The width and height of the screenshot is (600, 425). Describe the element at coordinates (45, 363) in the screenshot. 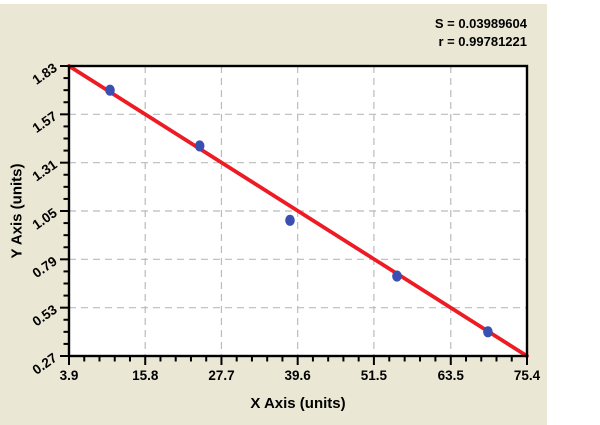

I see `y-tick-label: 0.27` at that location.